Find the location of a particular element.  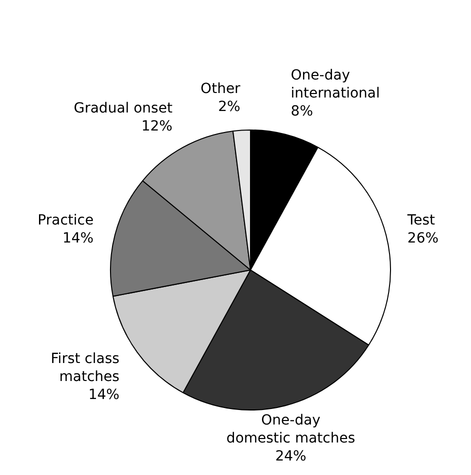

slice-label: Gradual onset is located at coordinates (123, 108).